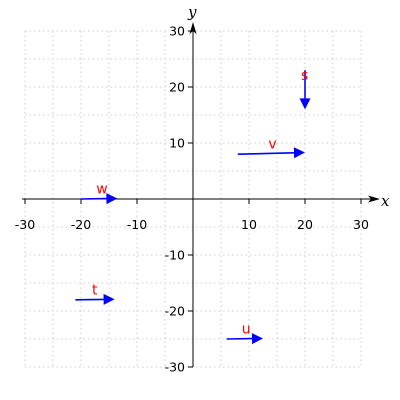  What do you see at coordinates (81, 224) in the screenshot?
I see `x-tick-label: -20` at bounding box center [81, 224].